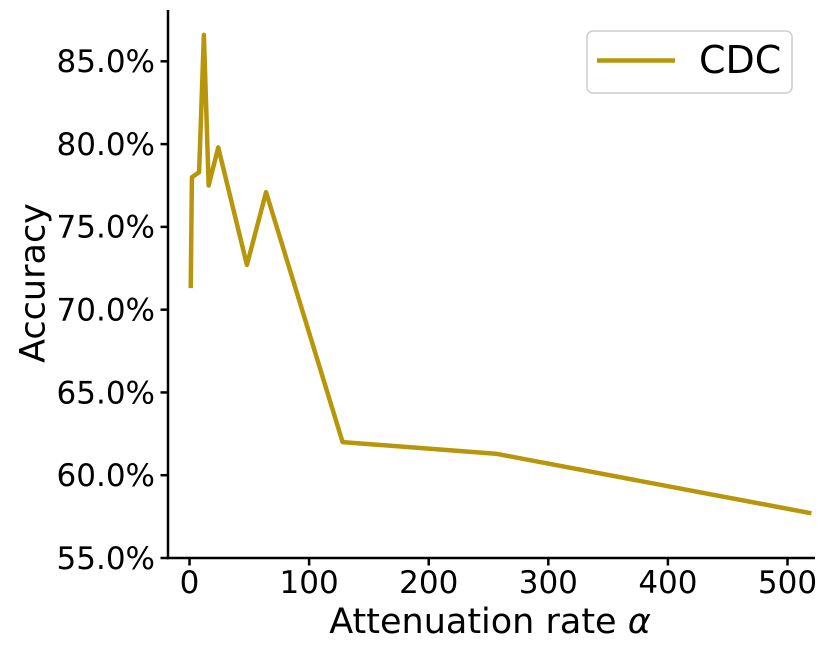 The height and width of the screenshot is (660, 831). What do you see at coordinates (106, 62) in the screenshot?
I see `y-tick-label: 85.0%` at bounding box center [106, 62].